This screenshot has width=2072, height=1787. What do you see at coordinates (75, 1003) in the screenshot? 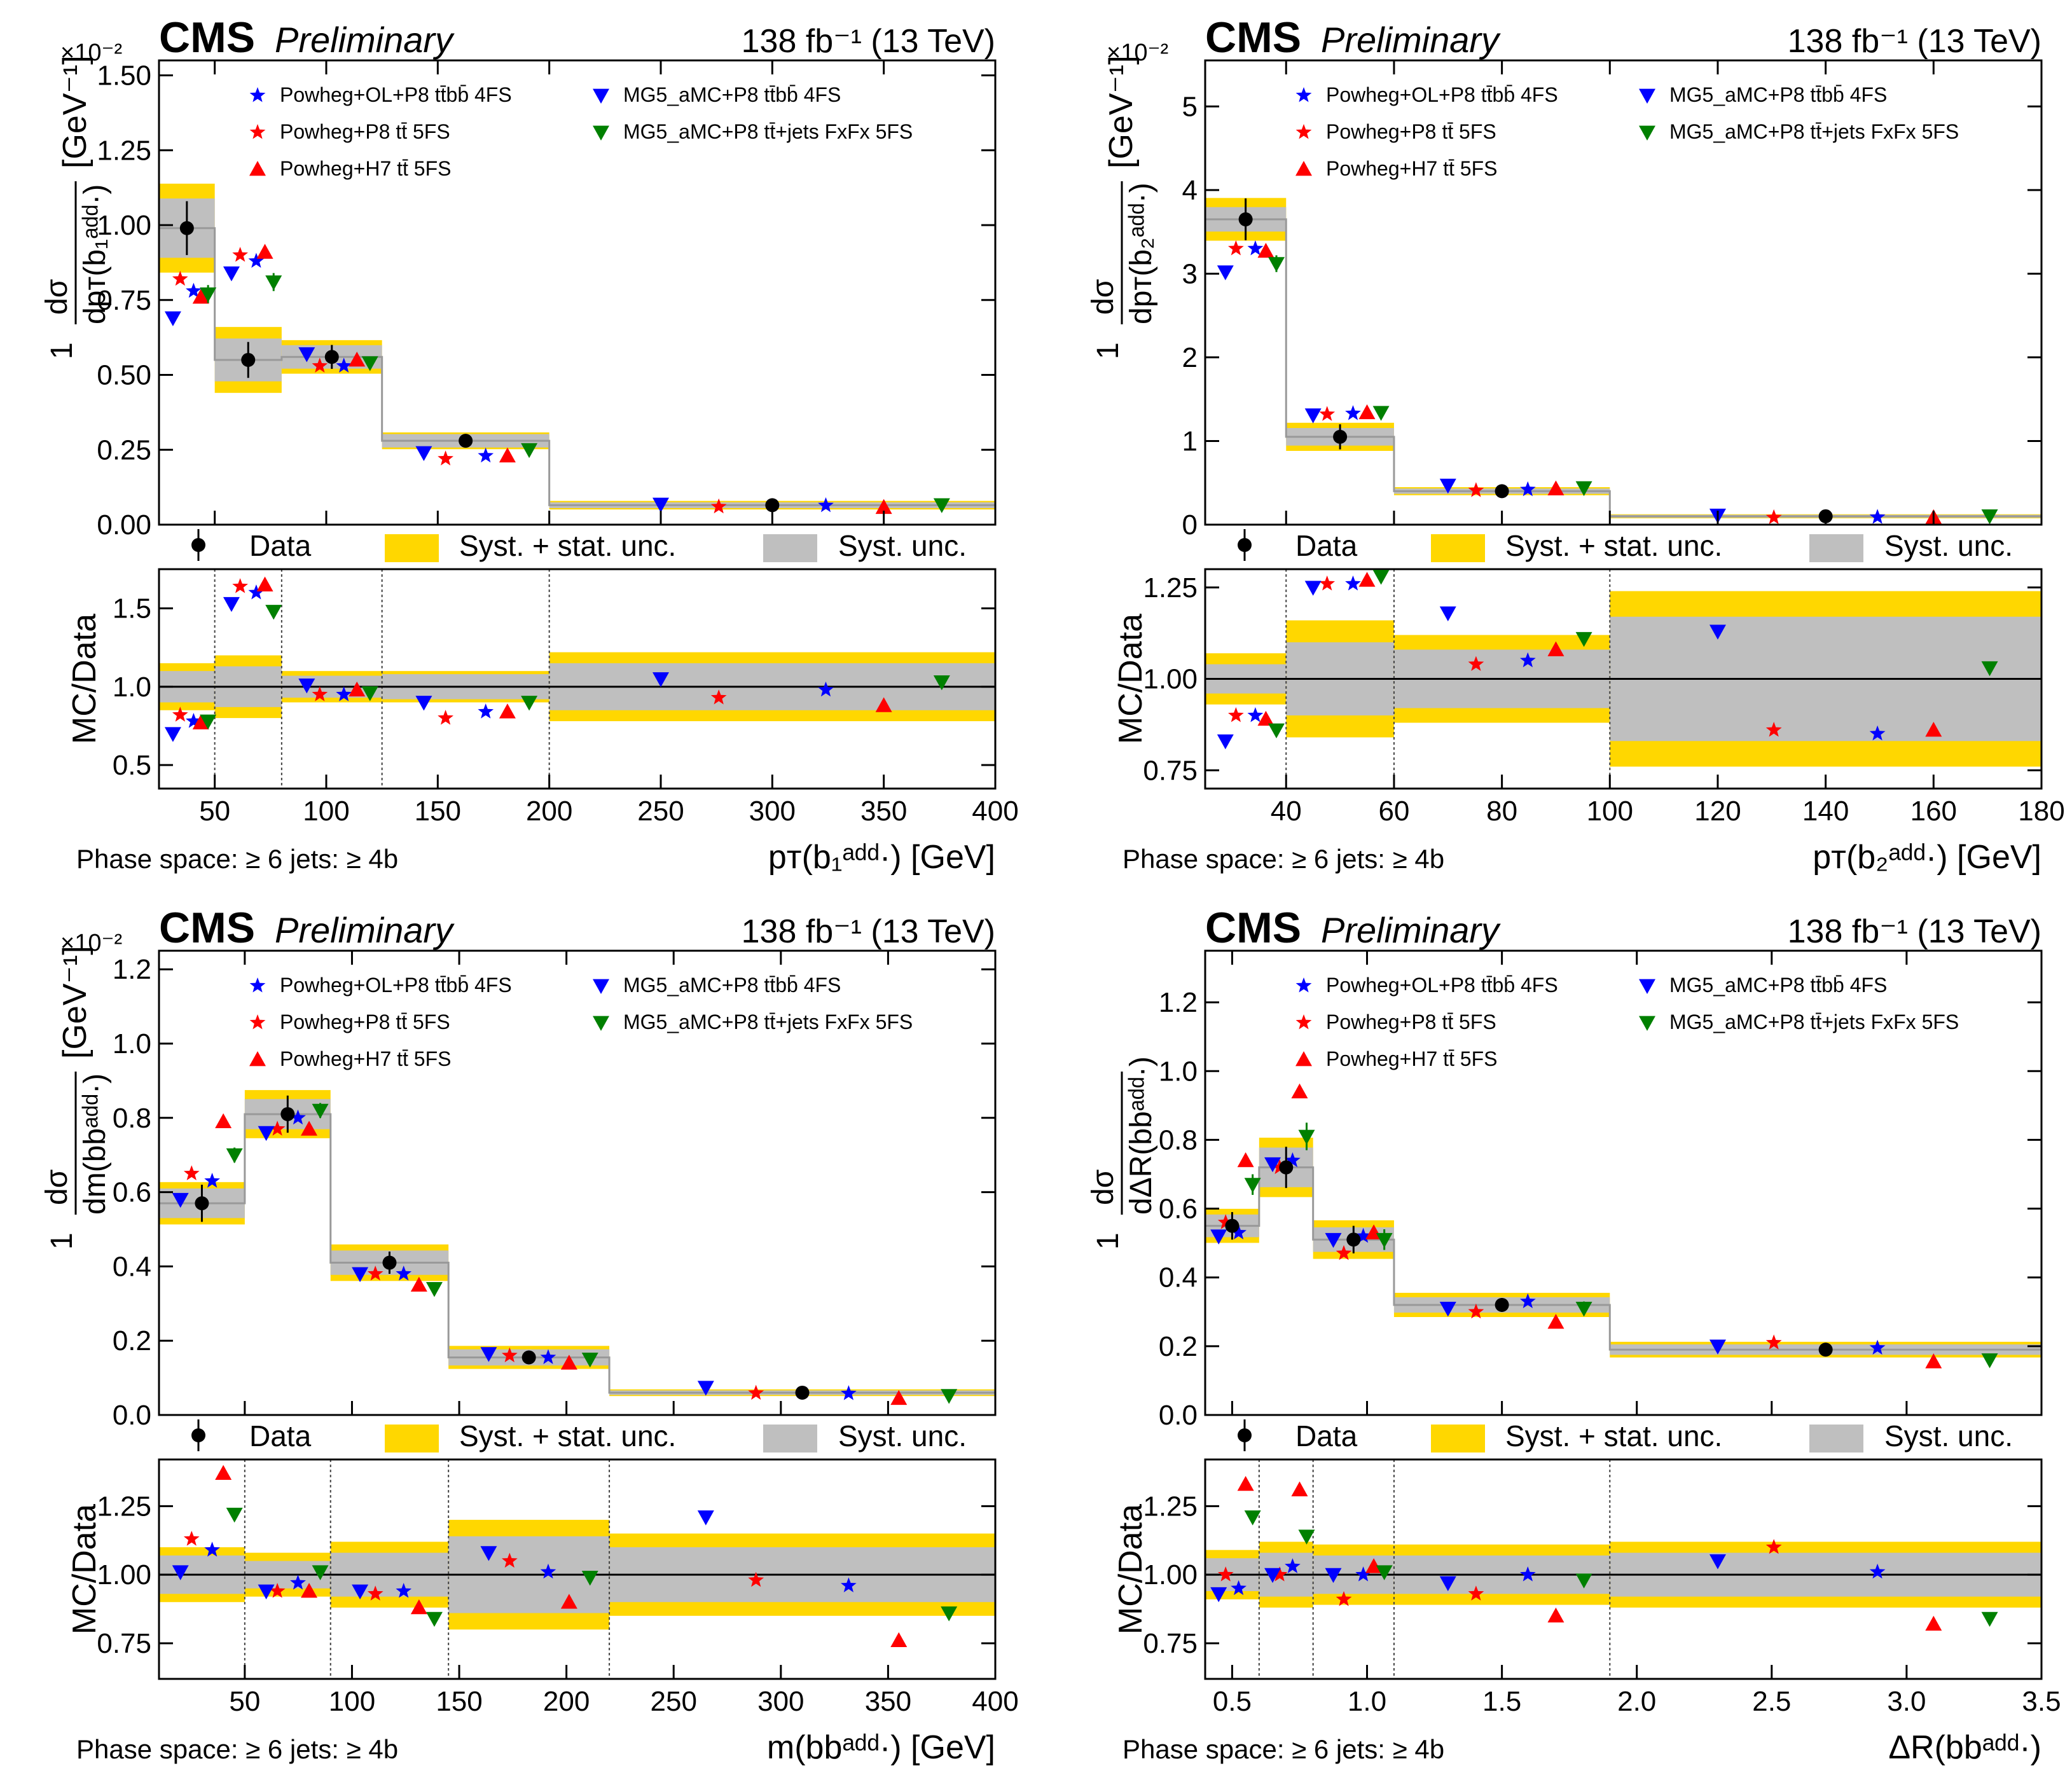
I see `y-label-unit: [GeV⁻¹]` at bounding box center [75, 1003].